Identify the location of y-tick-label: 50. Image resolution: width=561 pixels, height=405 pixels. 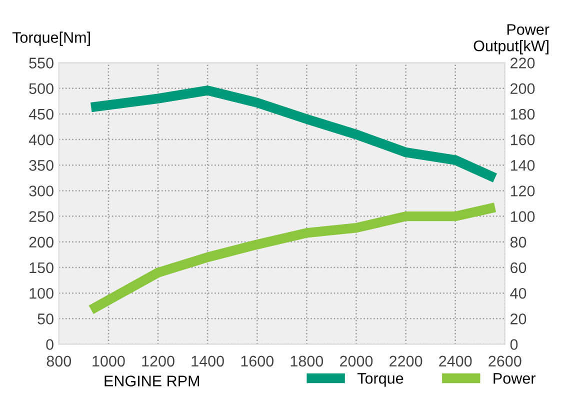
(46, 319).